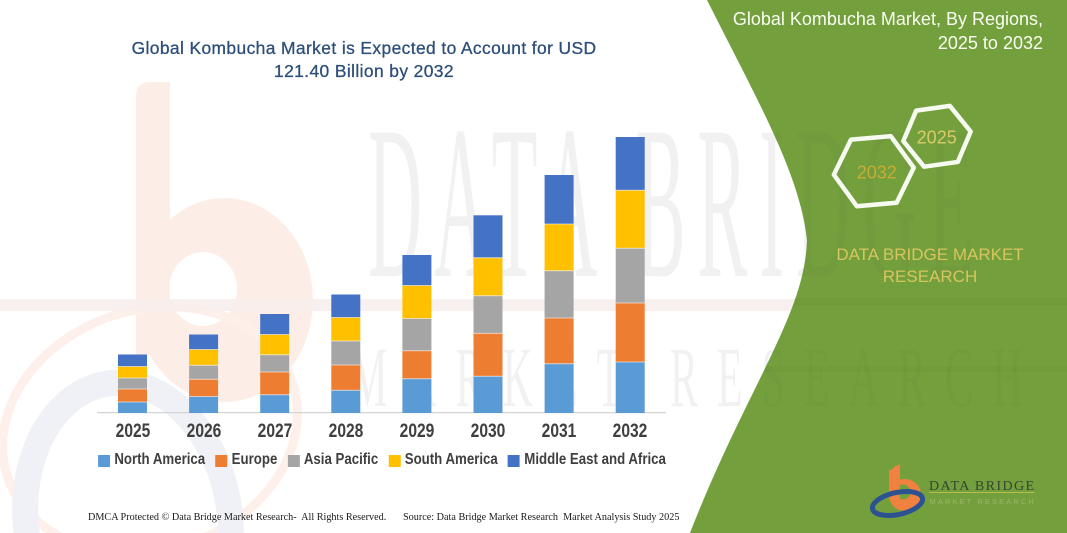 This screenshot has width=1067, height=533. Describe the element at coordinates (937, 137) in the screenshot. I see `svg-text: 2025` at that location.